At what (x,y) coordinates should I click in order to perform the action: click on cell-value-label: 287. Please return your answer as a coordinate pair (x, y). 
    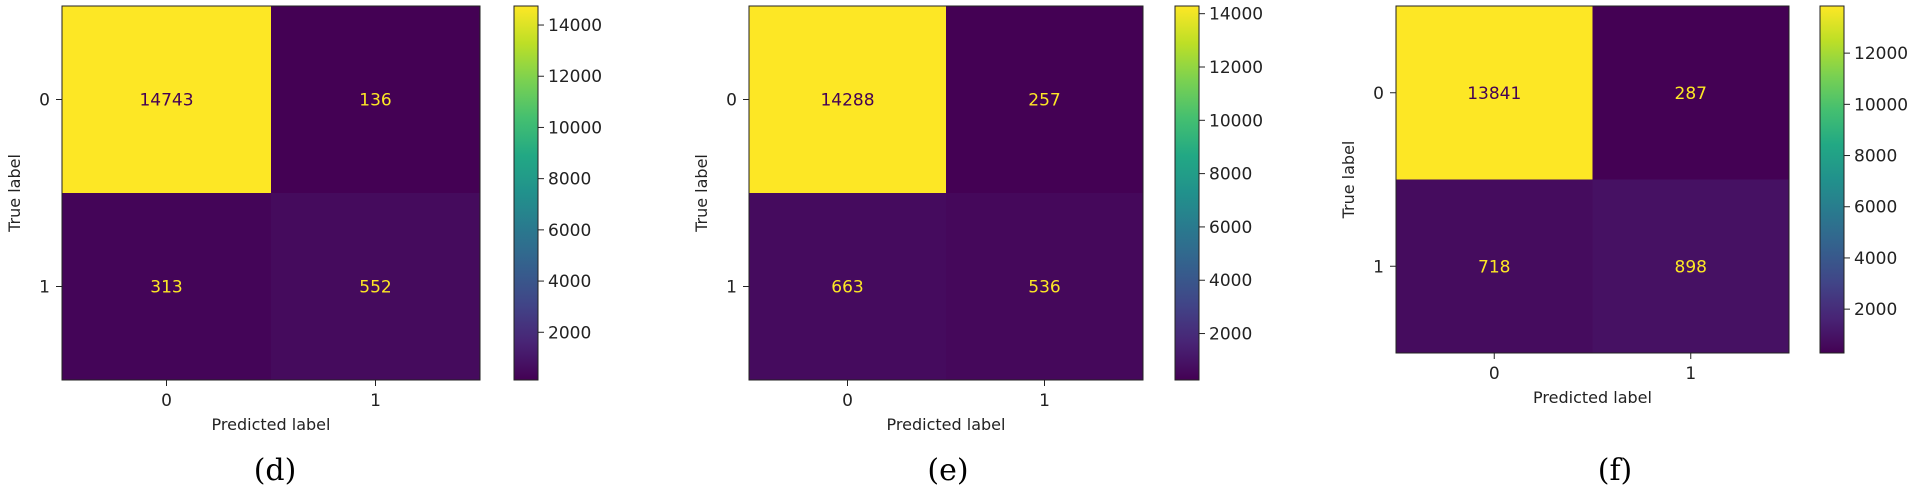
    Looking at the image, I should click on (1691, 94).